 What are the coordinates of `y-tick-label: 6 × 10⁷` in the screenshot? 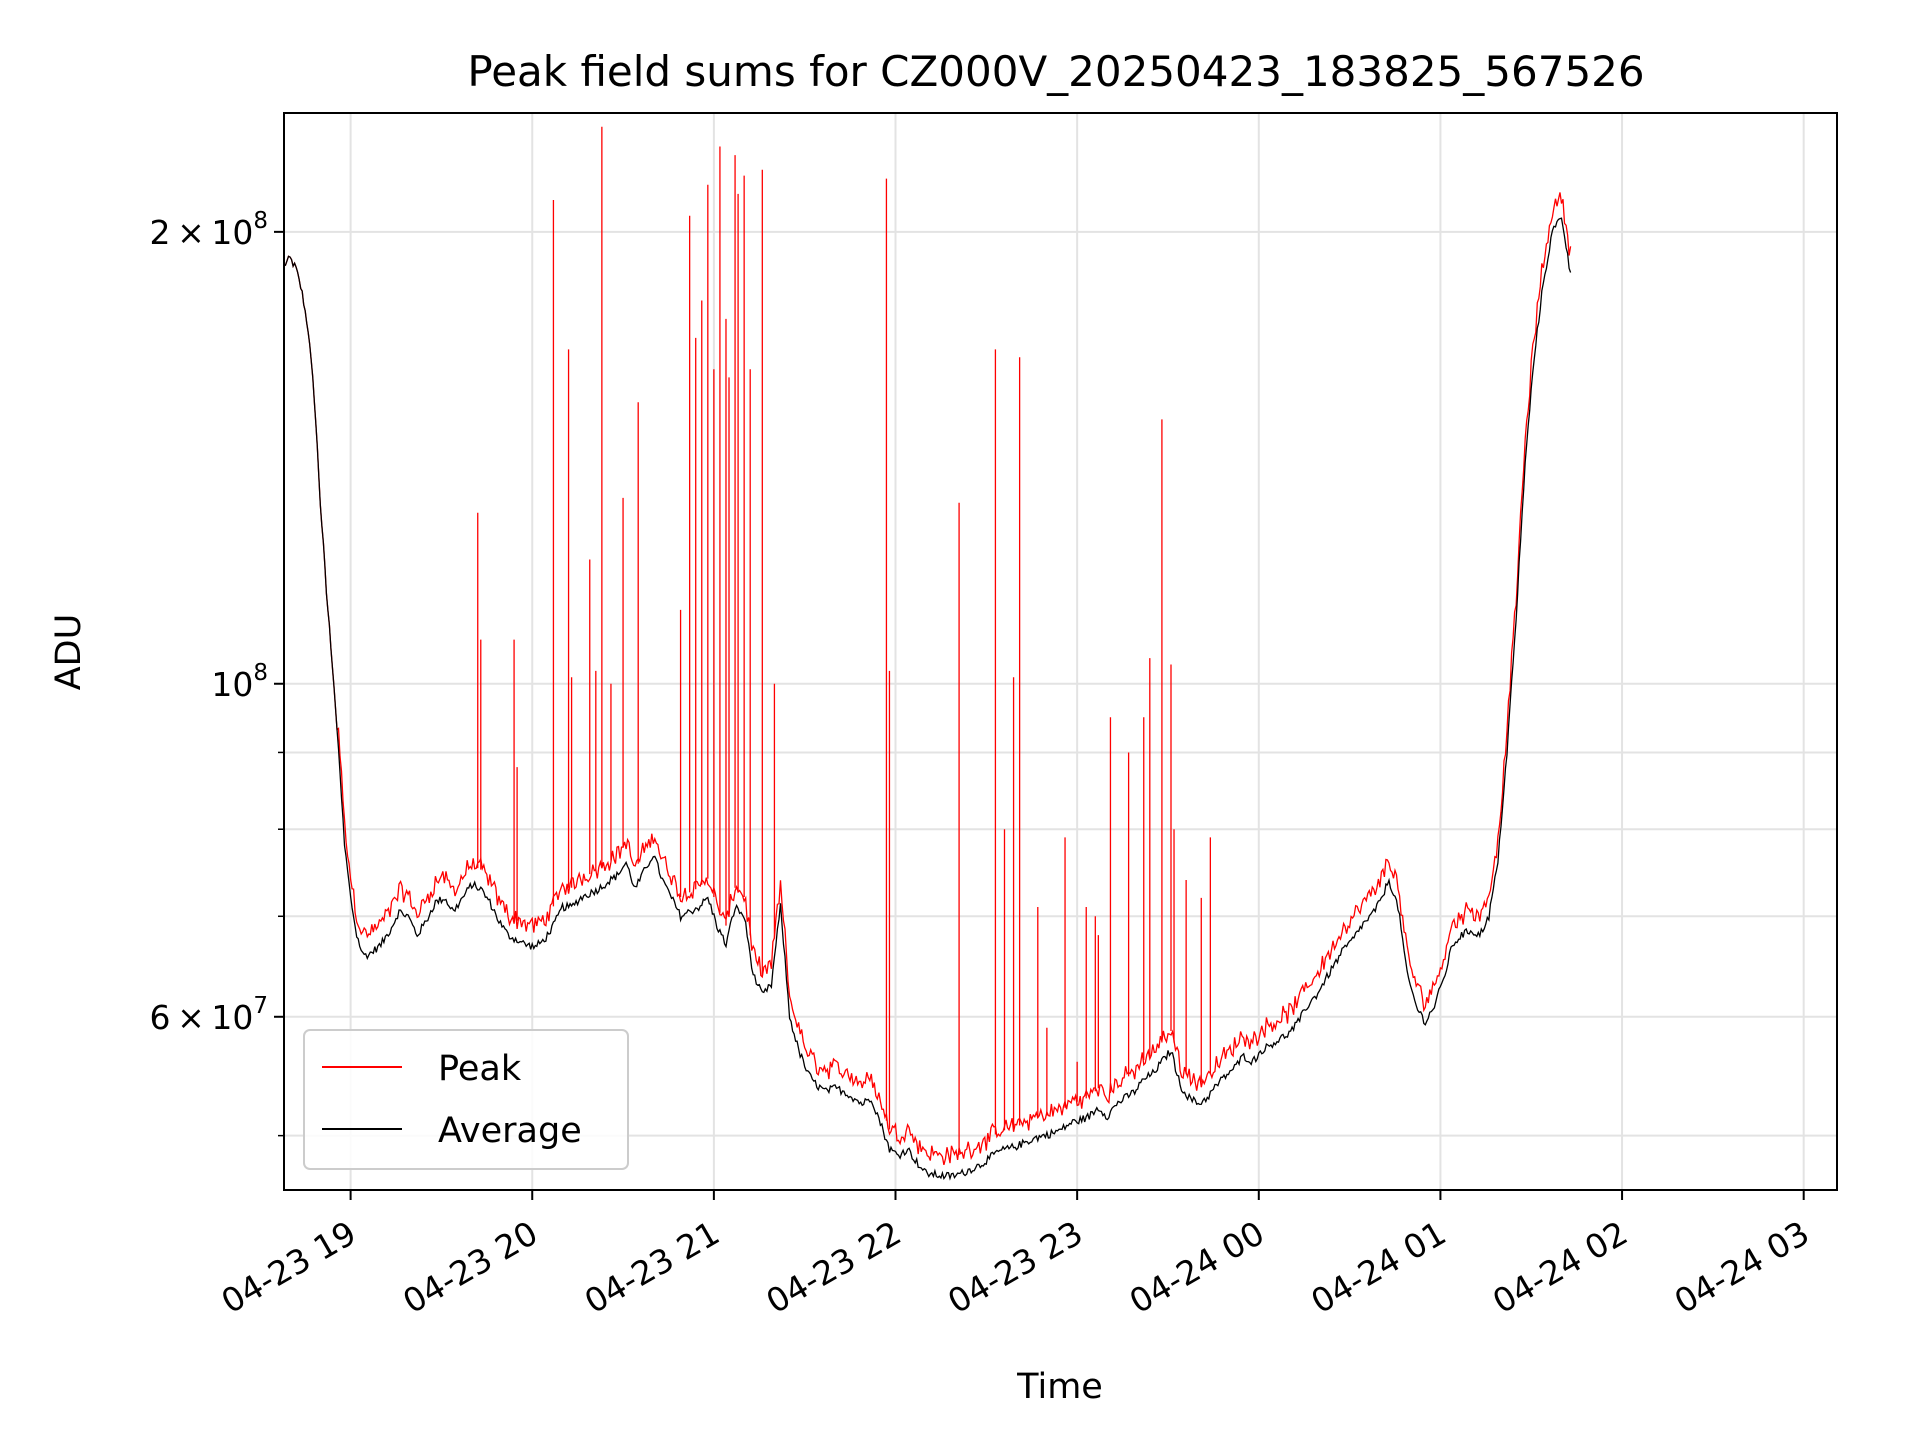 It's located at (209, 1015).